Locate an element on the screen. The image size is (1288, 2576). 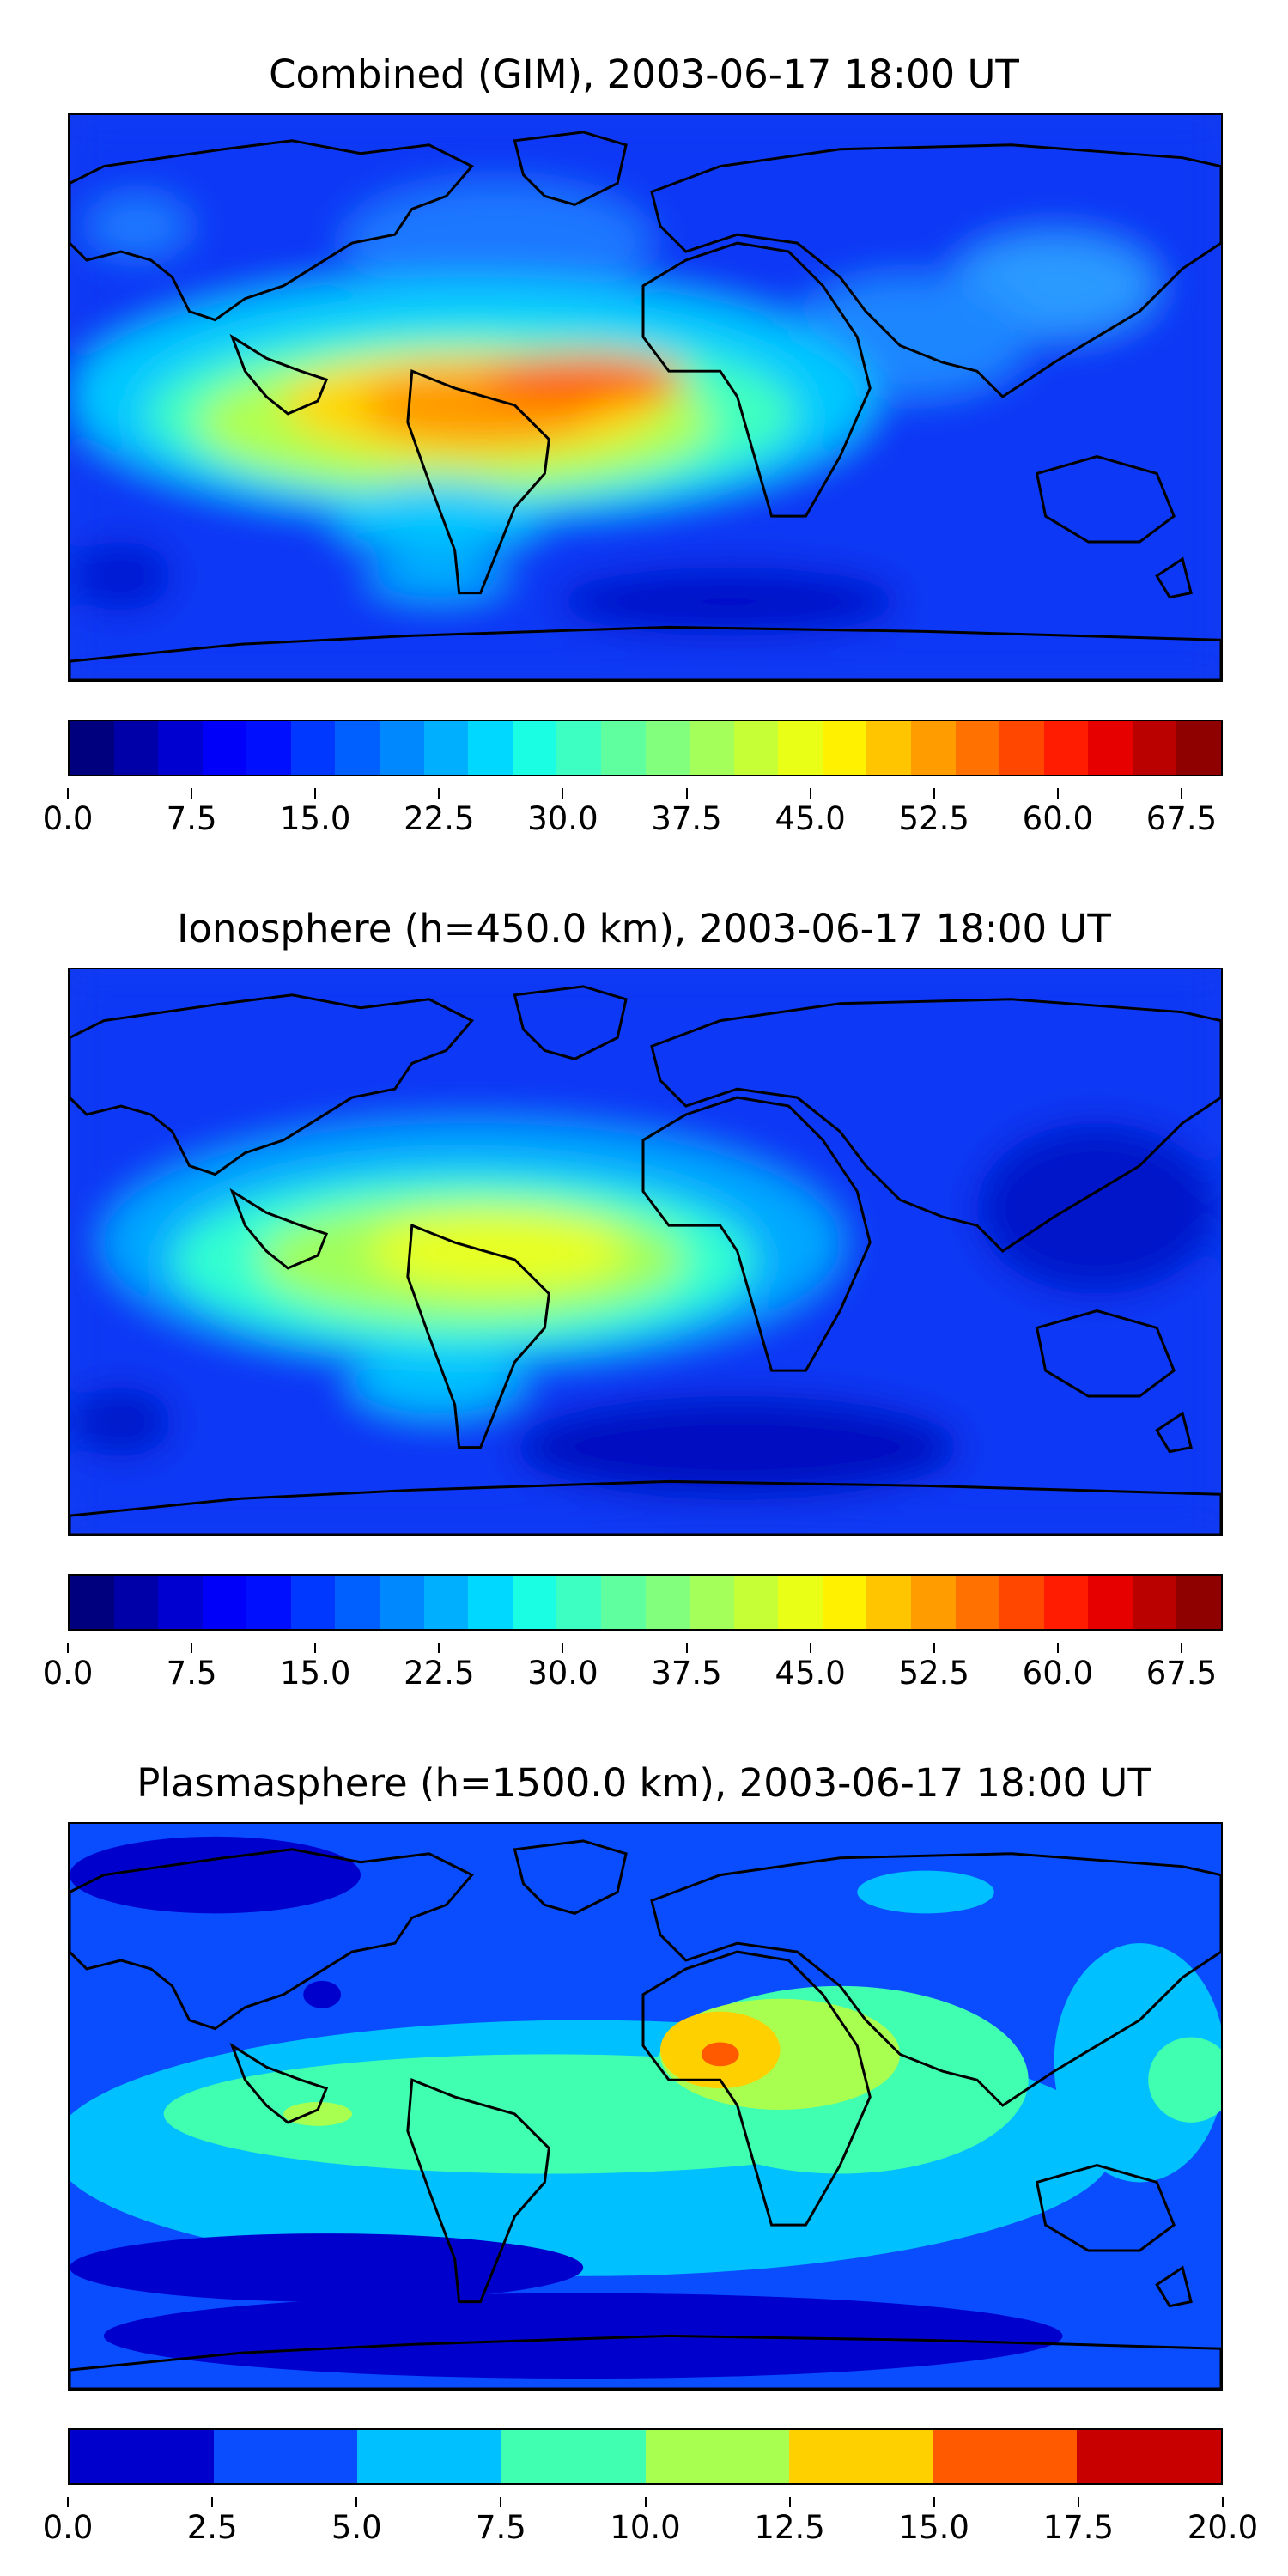
colorbar-tick-label: 7.5 is located at coordinates (191, 819).